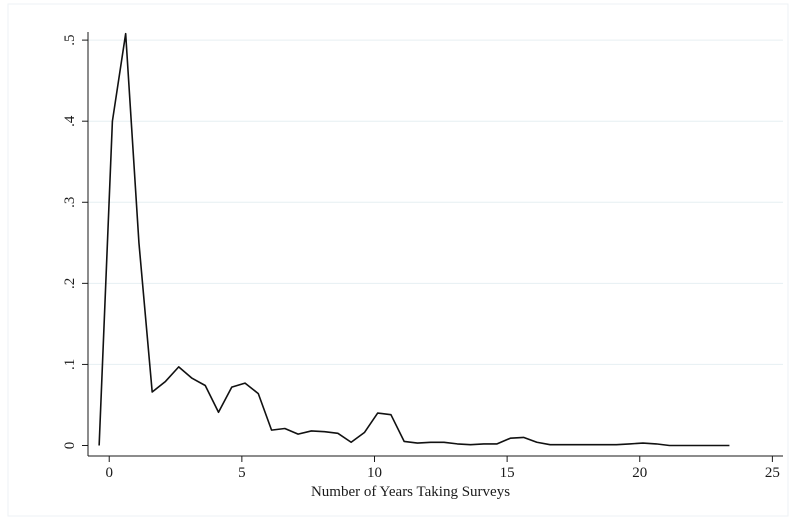 The image size is (792, 524). I want to click on x-axis-title: Number of Years Taking Surveys, so click(410, 492).